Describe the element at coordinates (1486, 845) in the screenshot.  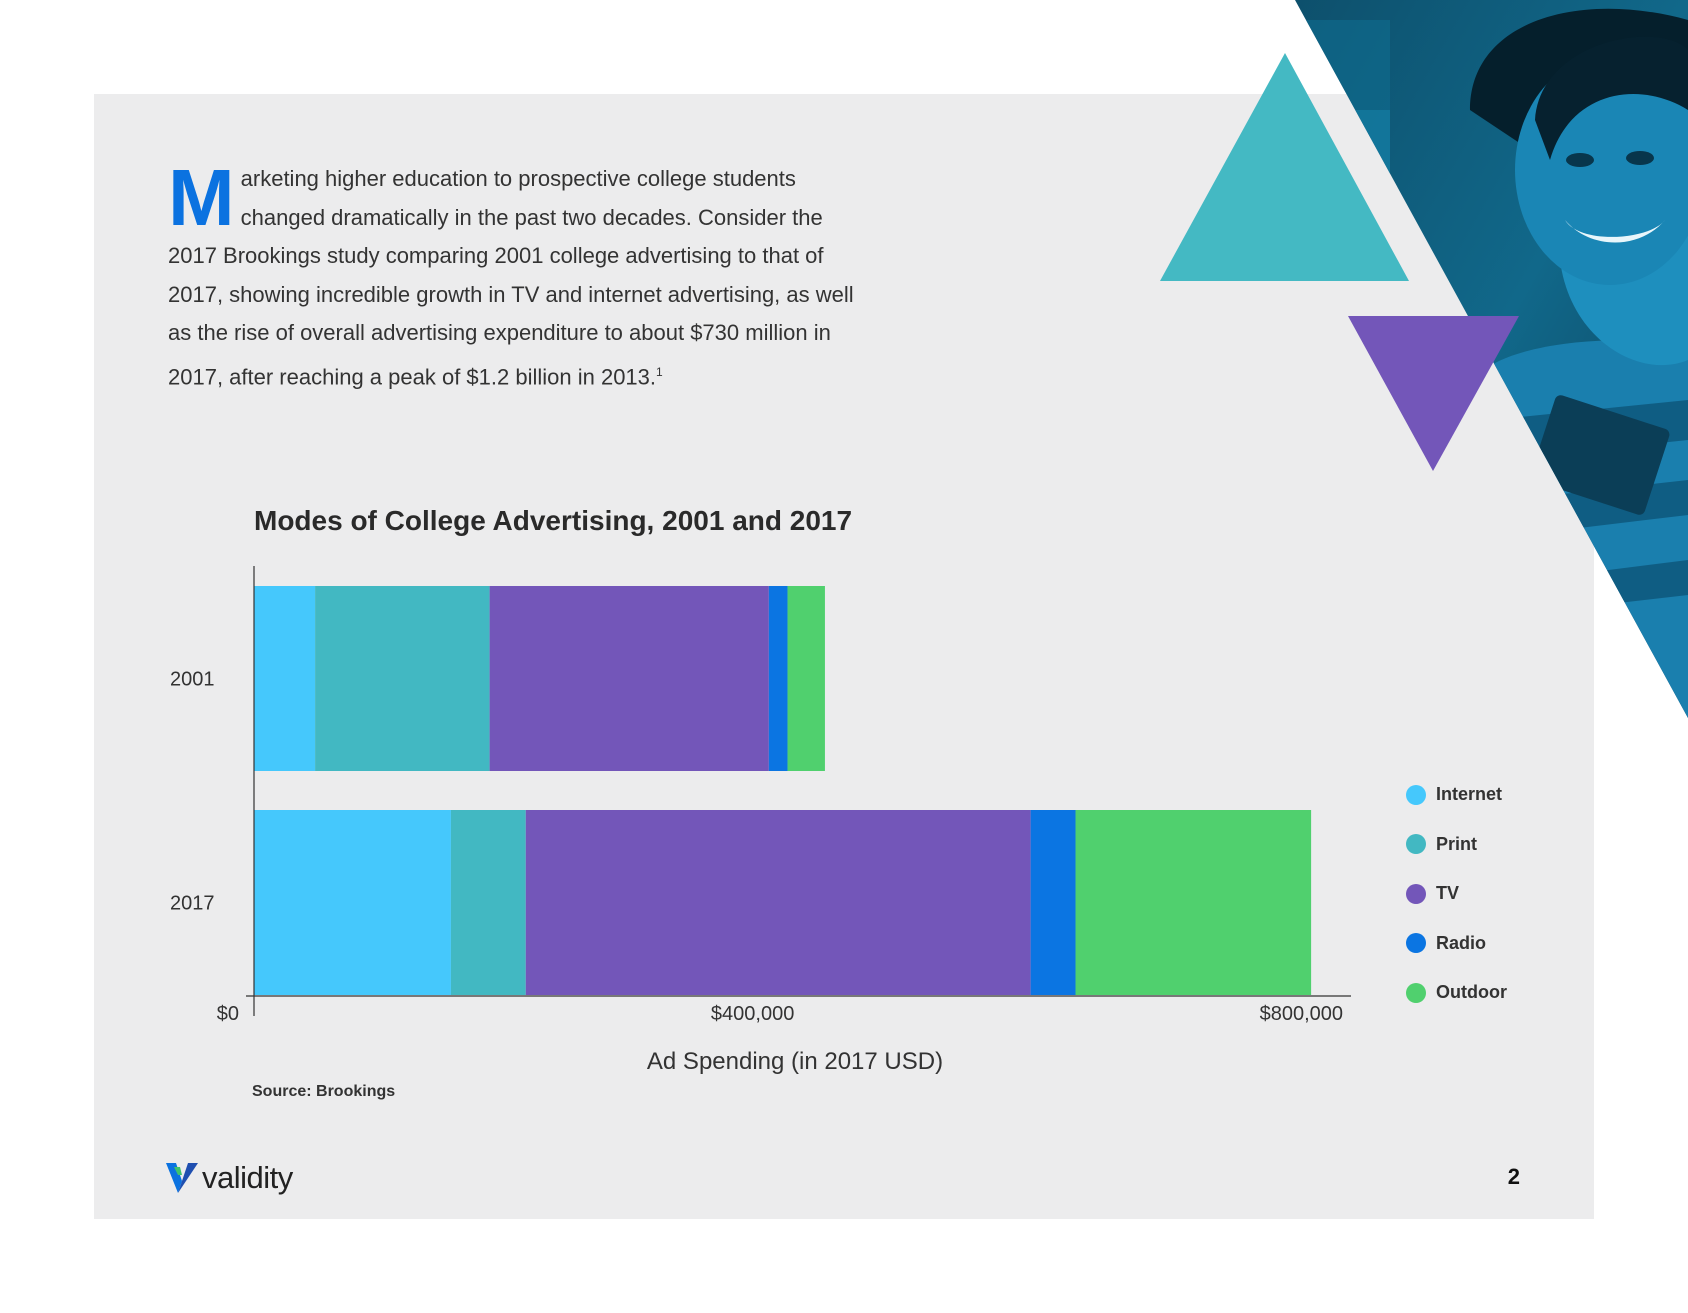
I see `legend-item-print: Print` at that location.